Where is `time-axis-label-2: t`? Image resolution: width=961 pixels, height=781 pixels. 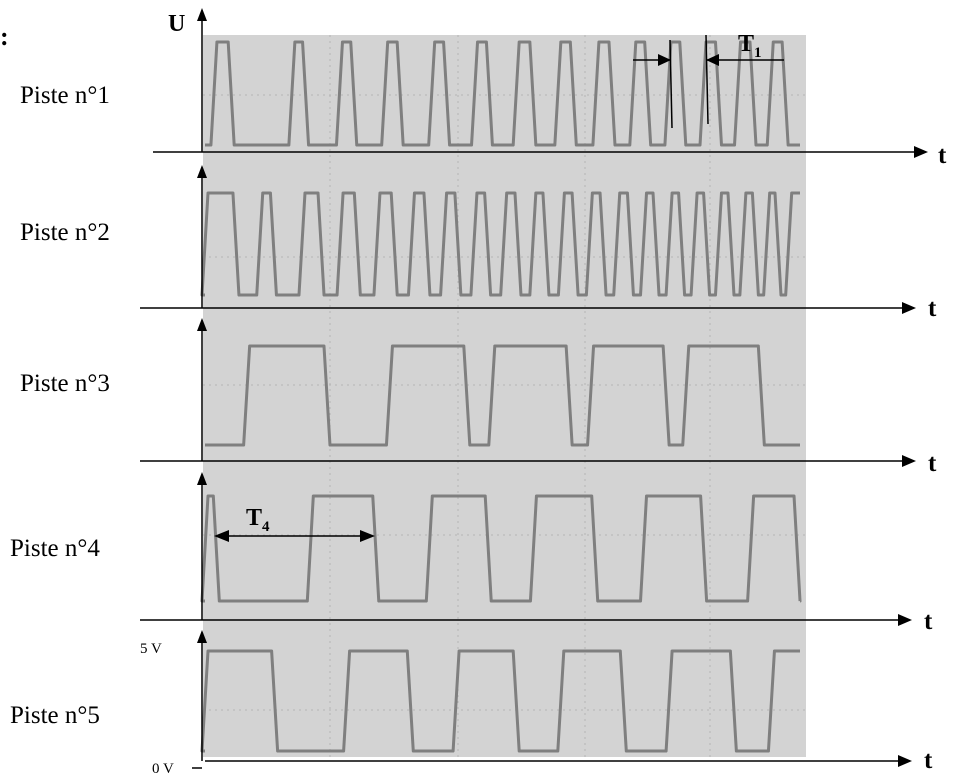 time-axis-label-2: t is located at coordinates (932, 308).